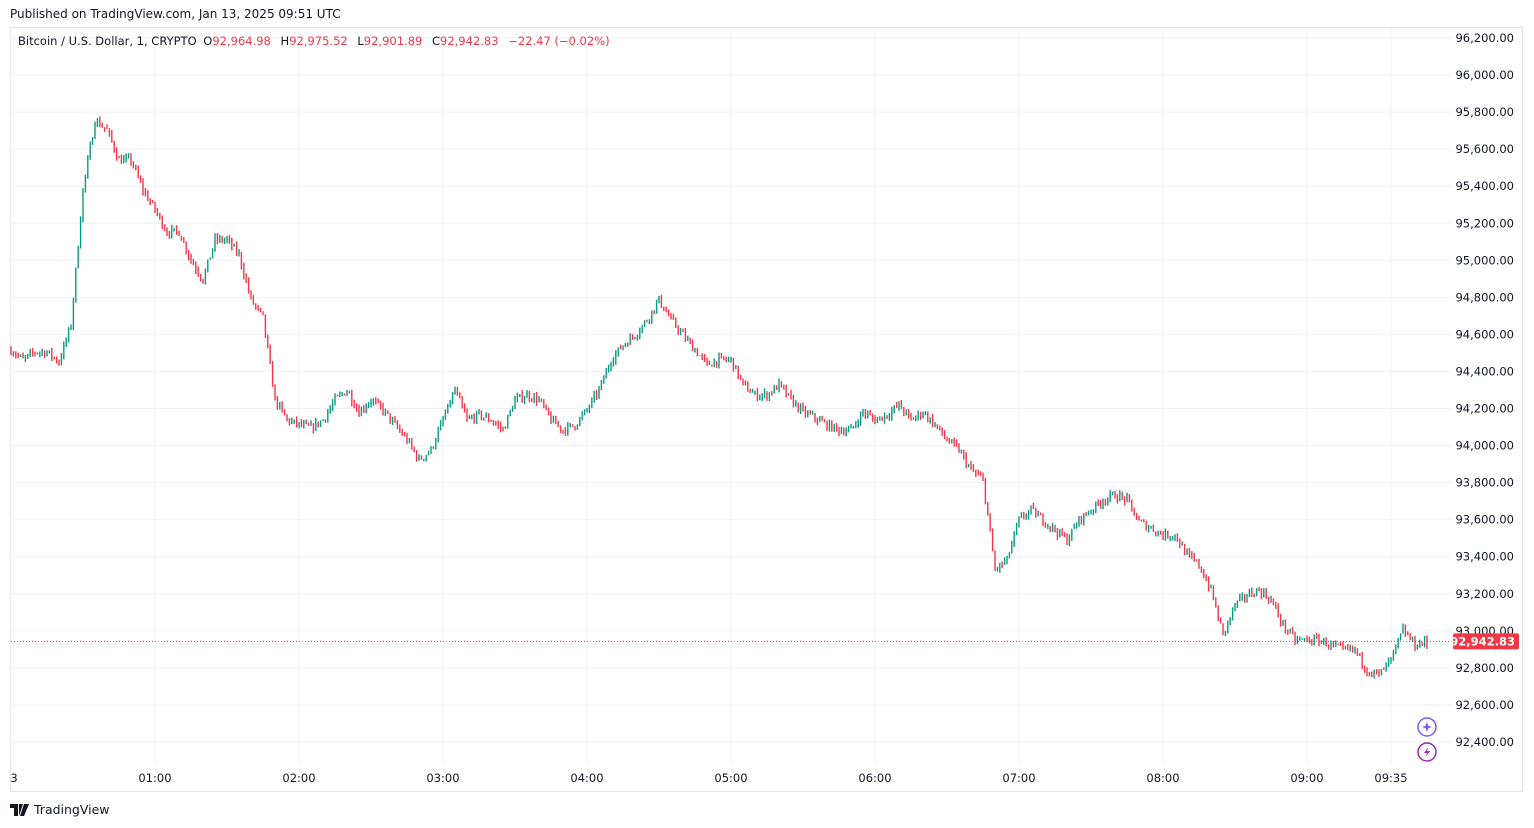  Describe the element at coordinates (1484, 297) in the screenshot. I see `price-tick: 94,800.00` at that location.